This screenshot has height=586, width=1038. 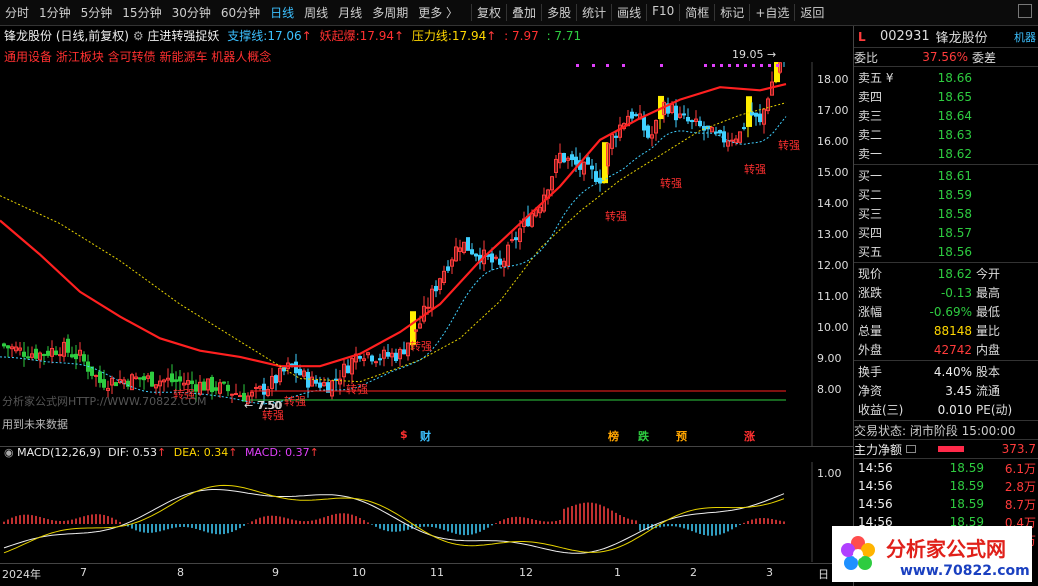 What do you see at coordinates (915, 214) in the screenshot?
I see `bid-row: 买三 18.58` at bounding box center [915, 214].